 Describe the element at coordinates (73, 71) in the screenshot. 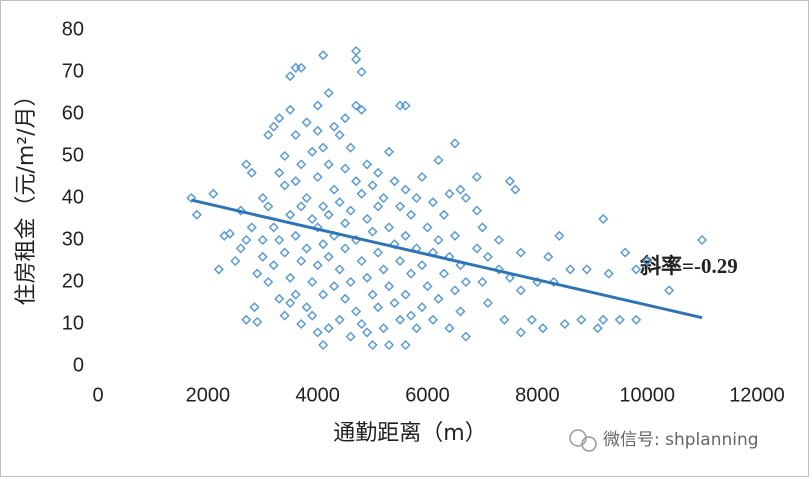

I see `y-tick-label: 70` at that location.